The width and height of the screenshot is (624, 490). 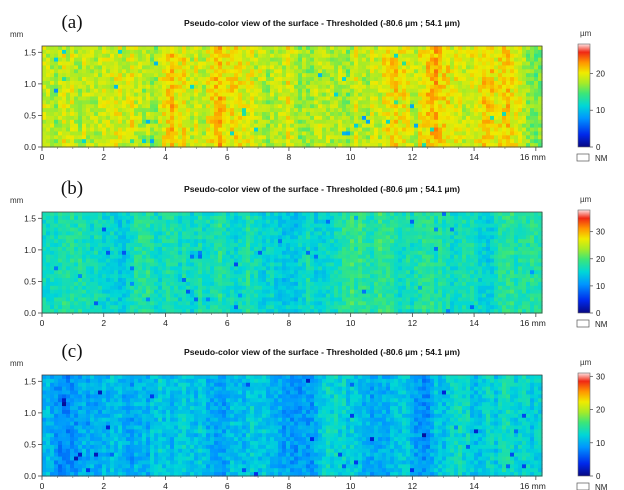 I want to click on colorbar: µm 0 10 20 NM, so click(x=592, y=96).